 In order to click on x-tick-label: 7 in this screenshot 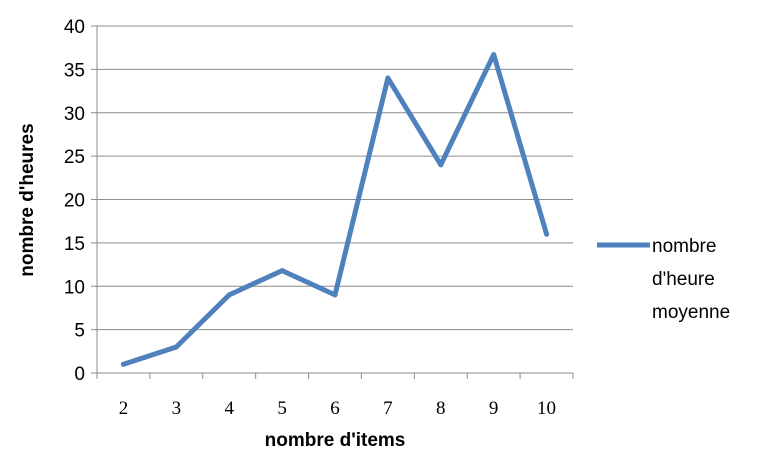, I will do `click(388, 408)`.